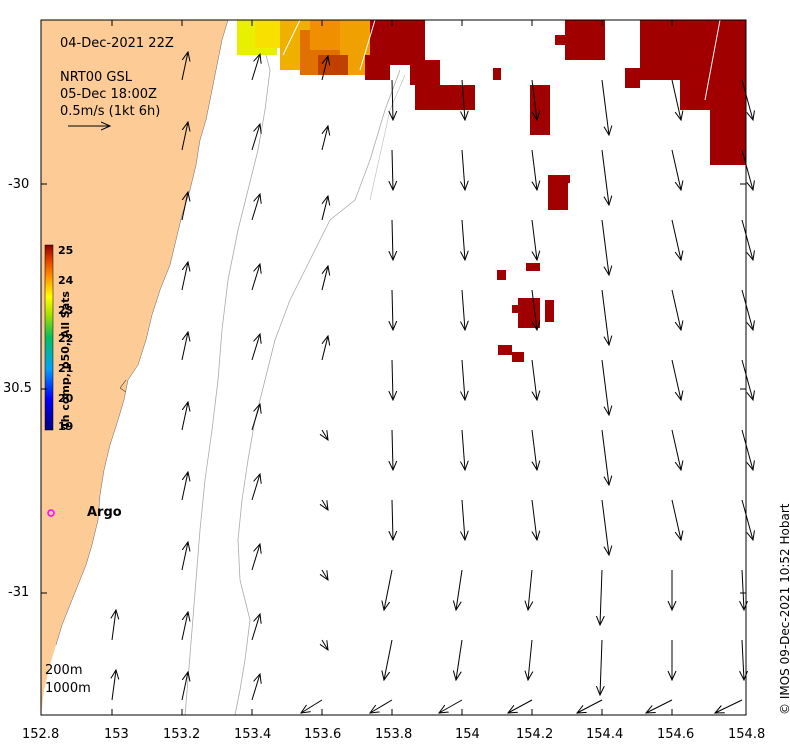  Describe the element at coordinates (108, 94) in the screenshot. I see `currents-time-label: 05-Dec 18:00Z` at that location.